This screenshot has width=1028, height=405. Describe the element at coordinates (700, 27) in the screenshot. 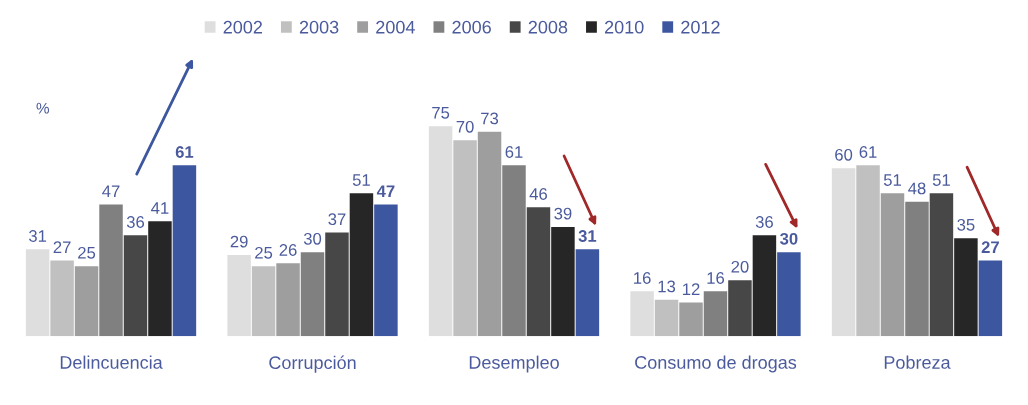

I see `legend-label: 2012` at that location.